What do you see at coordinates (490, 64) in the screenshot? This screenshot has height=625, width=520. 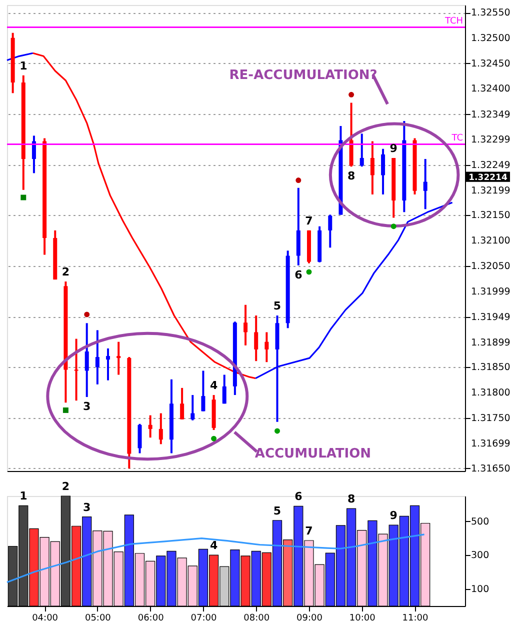 I see `y-tick-label: 1.32450` at bounding box center [490, 64].